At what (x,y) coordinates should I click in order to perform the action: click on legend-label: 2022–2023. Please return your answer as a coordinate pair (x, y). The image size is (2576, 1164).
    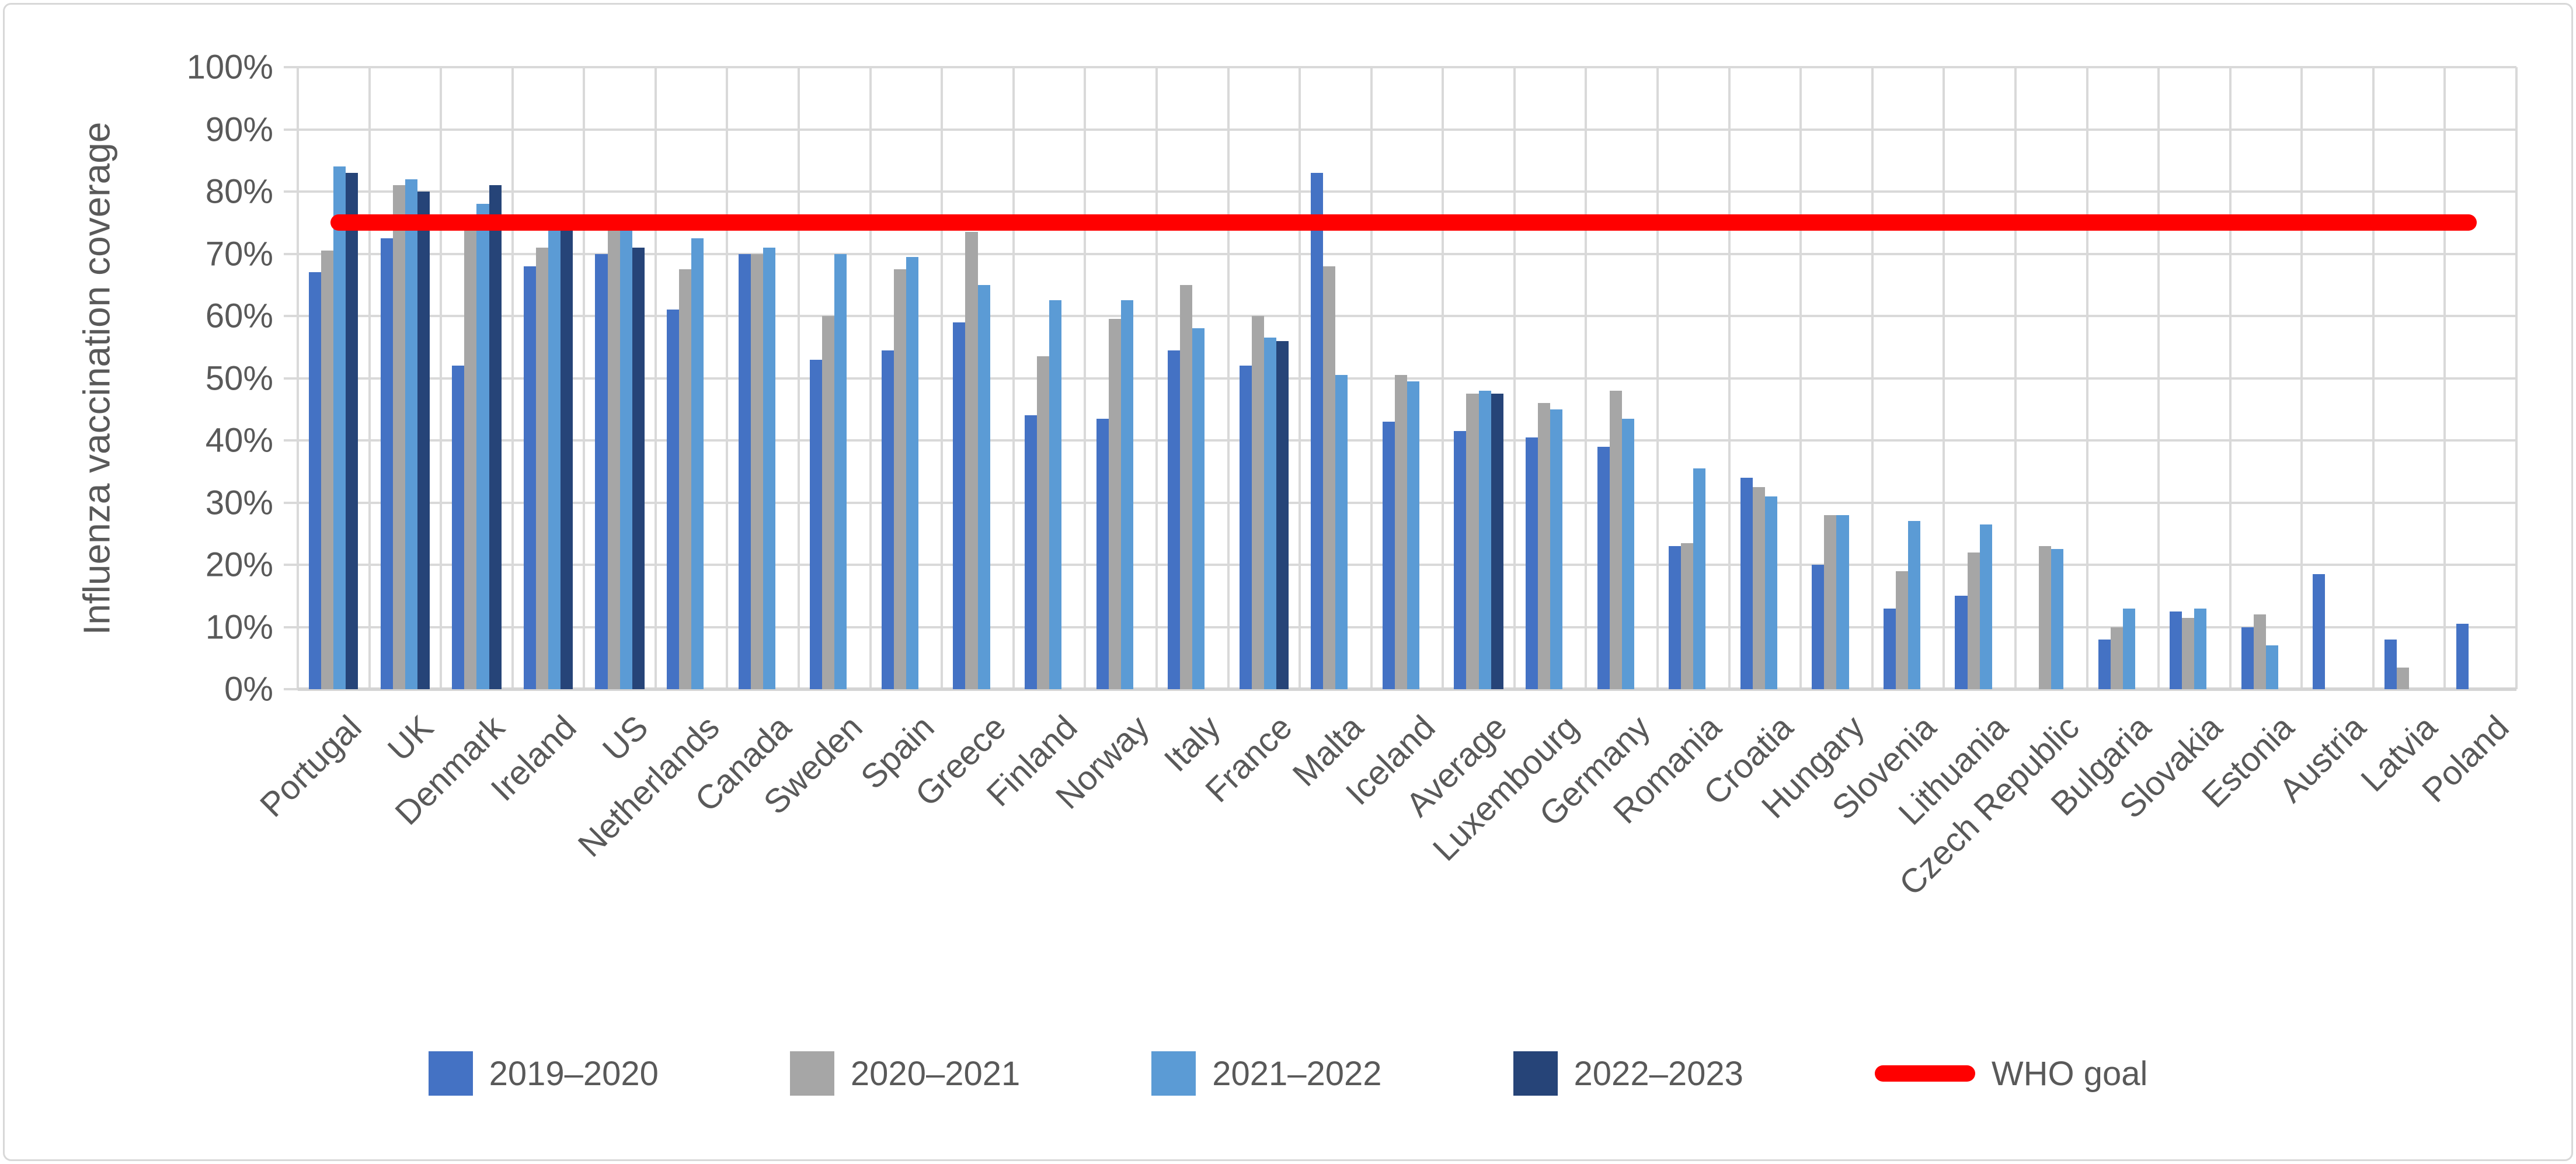
    Looking at the image, I should click on (1658, 1073).